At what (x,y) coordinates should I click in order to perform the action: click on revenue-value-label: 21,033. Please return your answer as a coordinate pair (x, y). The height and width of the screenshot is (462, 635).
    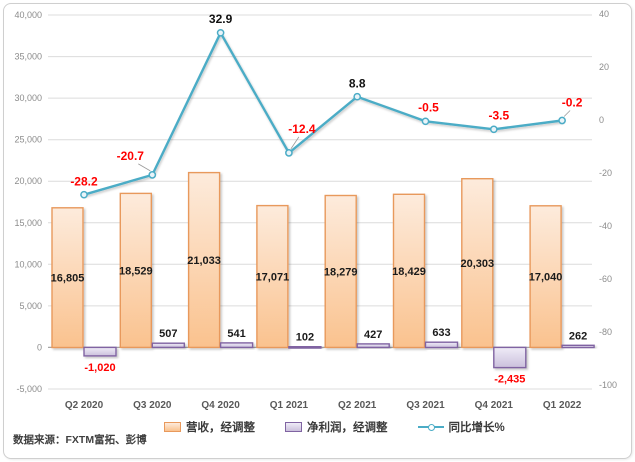
    Looking at the image, I should click on (204, 261).